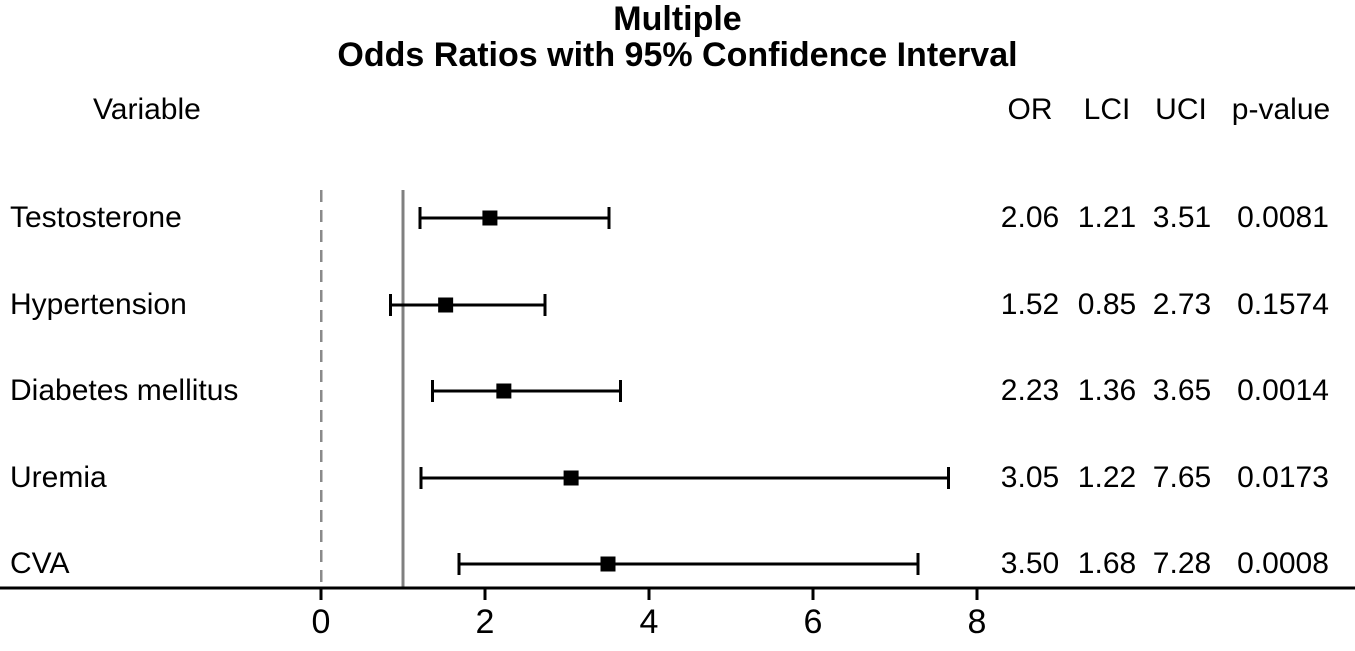 The height and width of the screenshot is (651, 1355). Describe the element at coordinates (1107, 563) in the screenshot. I see `lci-value: 1.68` at that location.